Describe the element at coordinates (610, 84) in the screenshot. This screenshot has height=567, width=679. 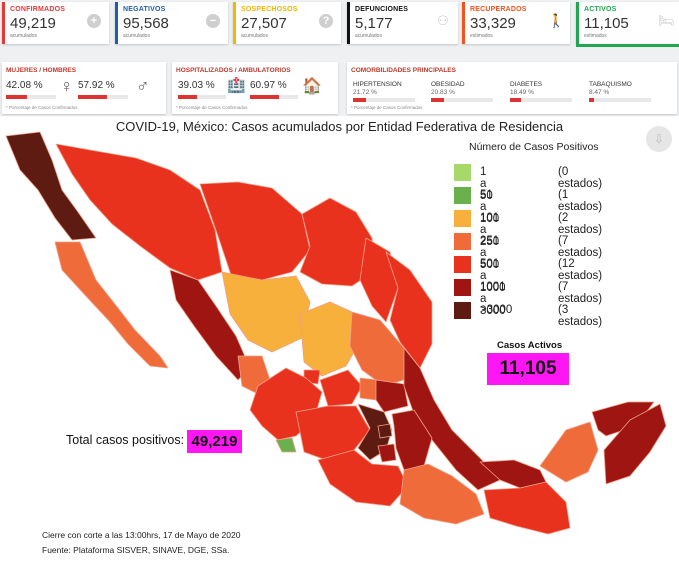
I see `comorbidity-label: TABAQUISMO` at that location.